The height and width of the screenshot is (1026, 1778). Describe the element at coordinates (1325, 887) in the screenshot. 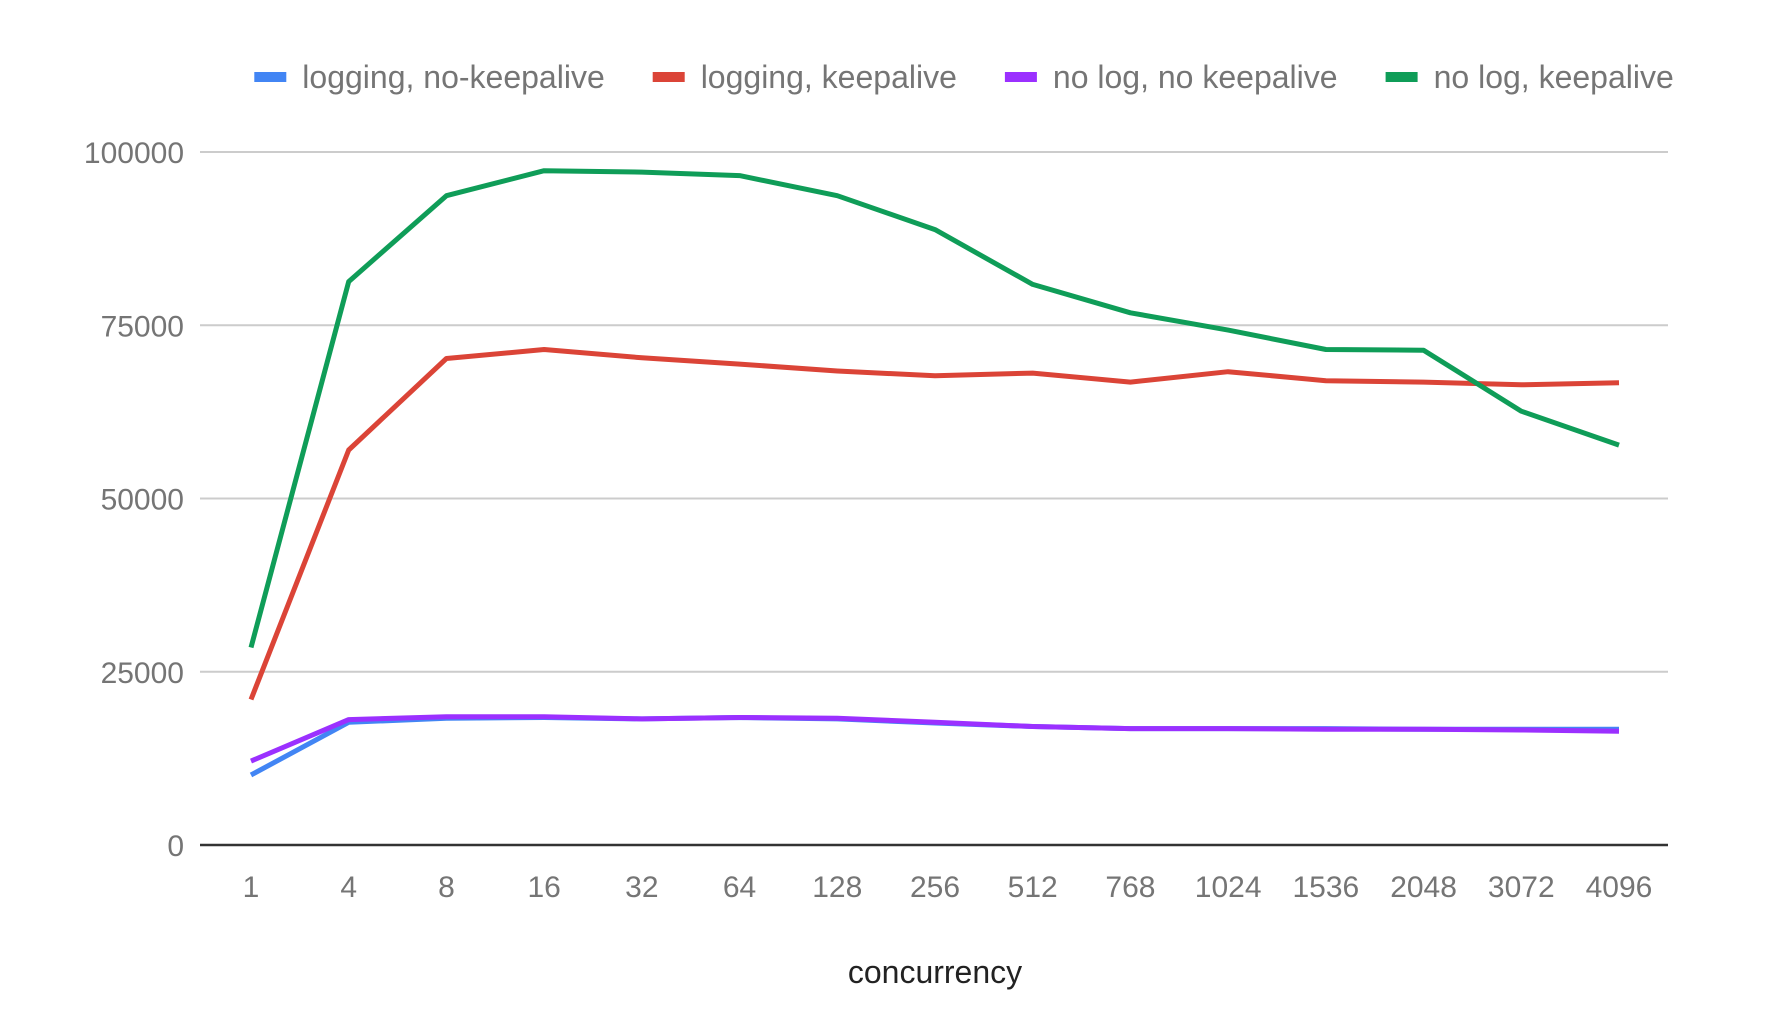

I see `x-tick-label: 1536` at that location.